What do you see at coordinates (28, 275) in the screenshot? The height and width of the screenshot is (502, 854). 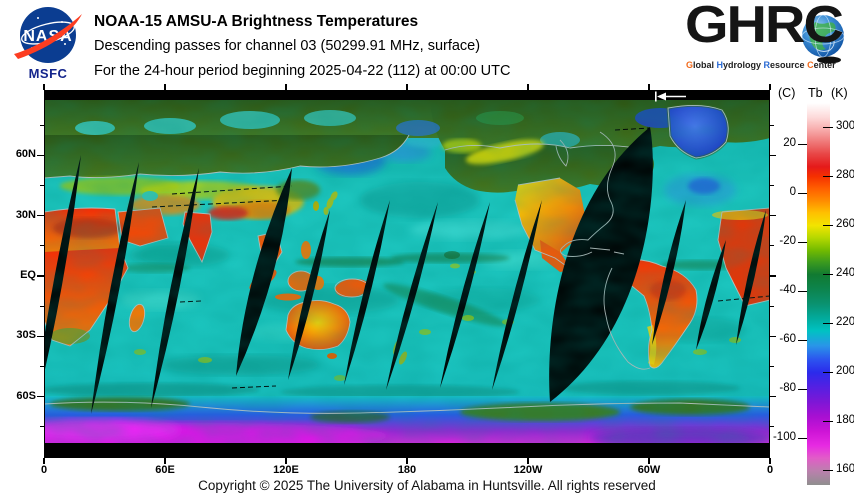 I see `lat-axis-label: EQ` at bounding box center [28, 275].